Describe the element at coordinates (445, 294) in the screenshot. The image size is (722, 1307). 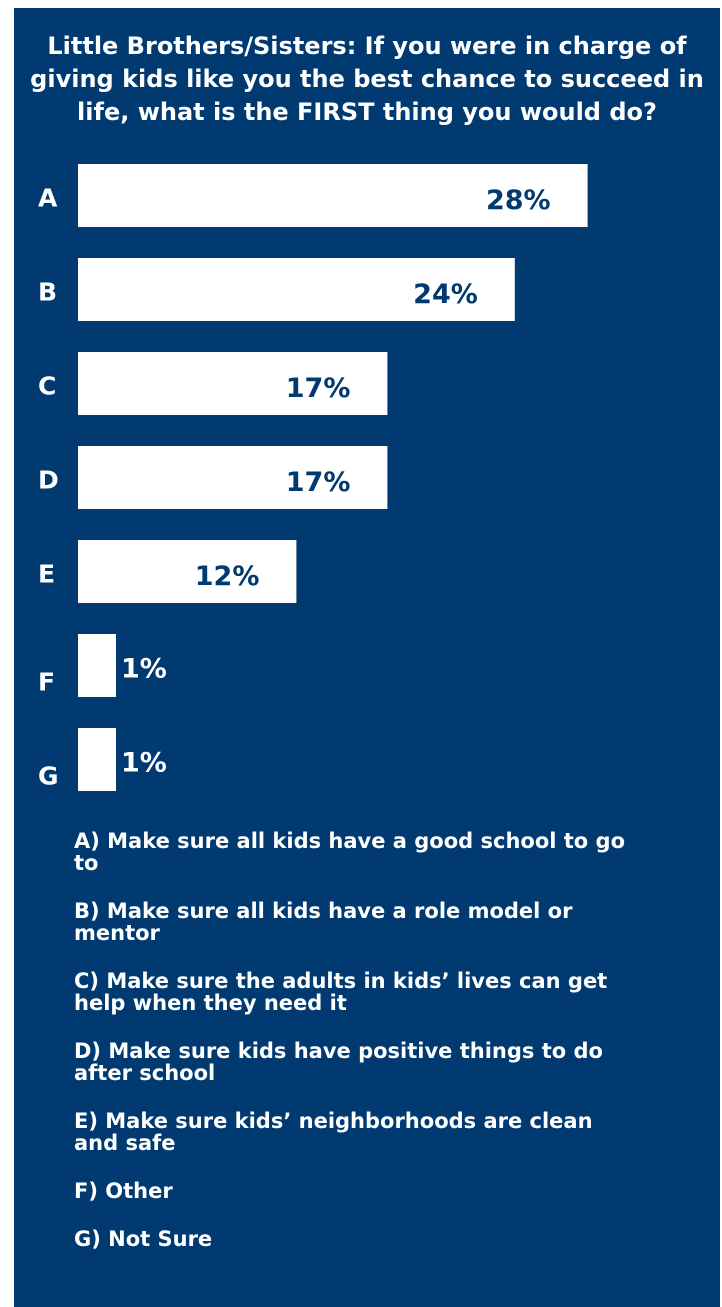
I see `value-label-b: 24%` at that location.